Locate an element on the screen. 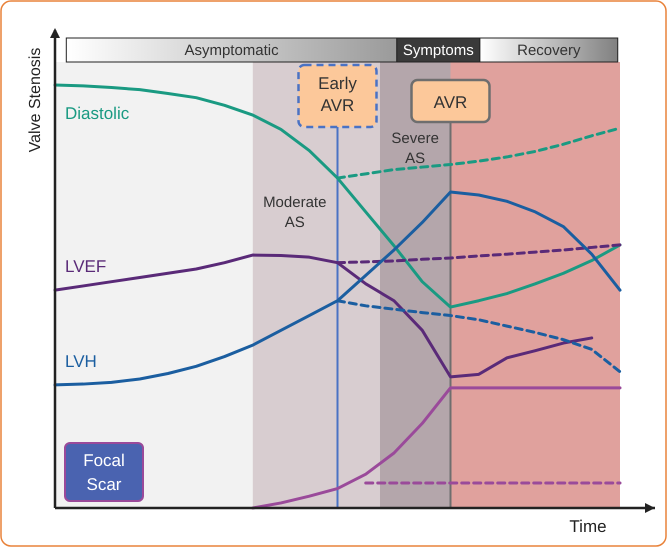  annotation: Severe AS is located at coordinates (415, 148).